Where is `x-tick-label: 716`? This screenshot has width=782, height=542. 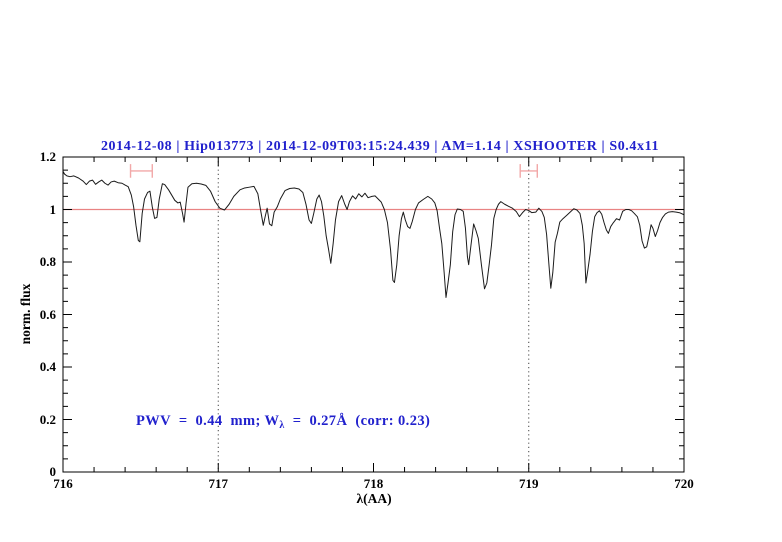
x-tick-label: 716 is located at coordinates (63, 483).